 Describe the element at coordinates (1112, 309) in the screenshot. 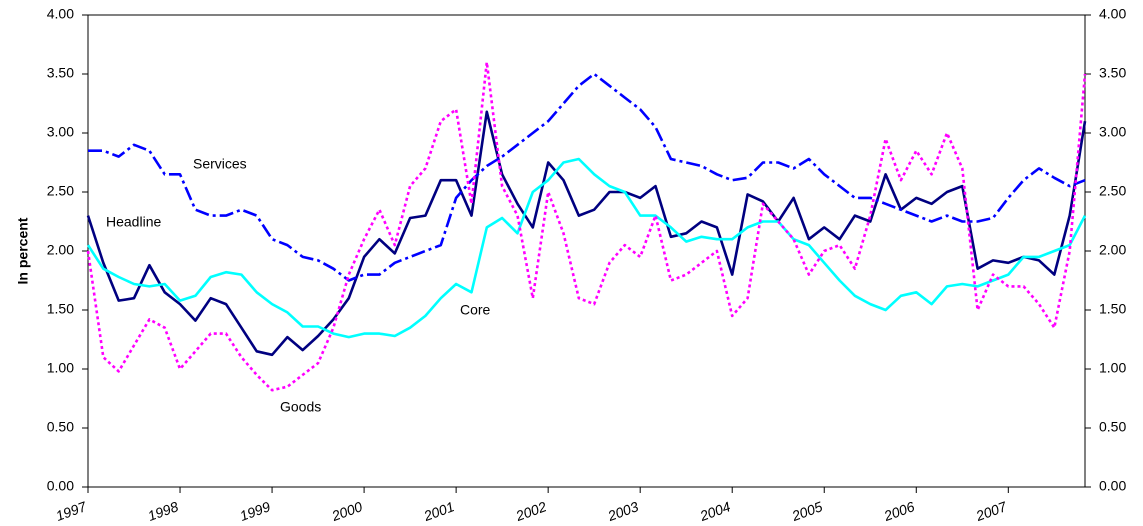

I see `y2-tick-label: 1.50` at that location.